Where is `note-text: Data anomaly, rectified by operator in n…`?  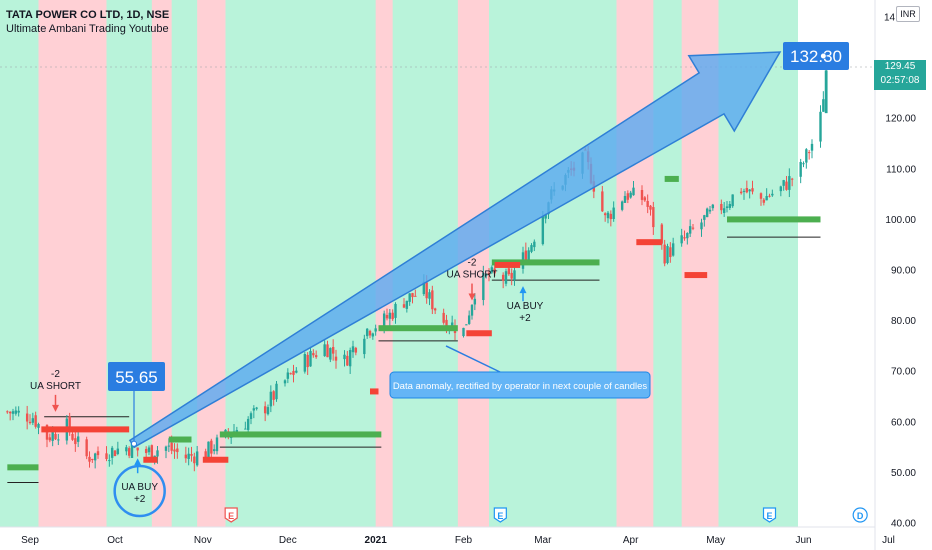 note-text: Data anomaly, rectified by operator in n… is located at coordinates (520, 386).